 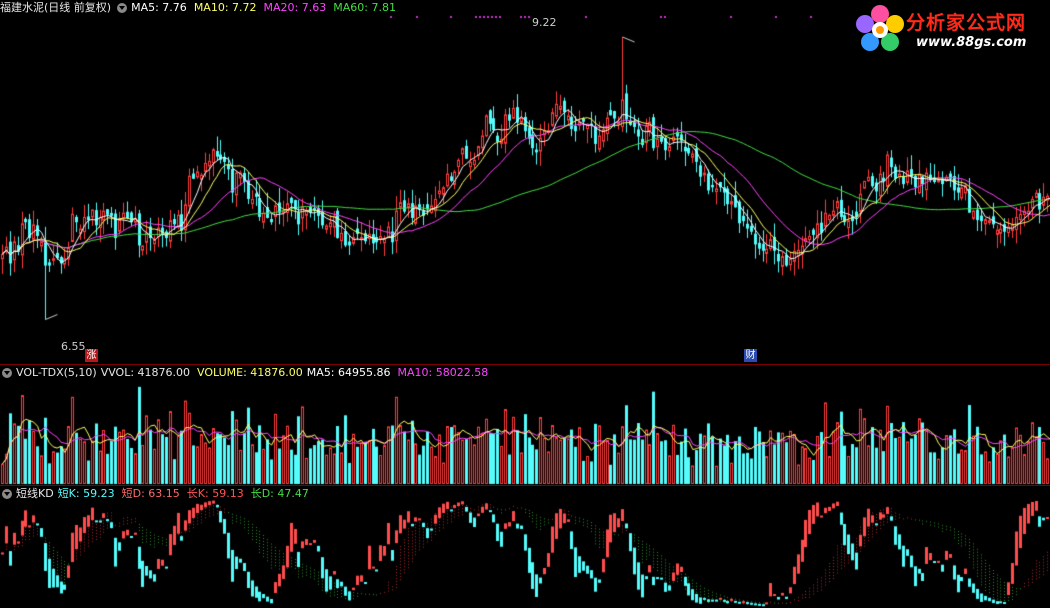 What do you see at coordinates (348, 372) in the screenshot?
I see `volume-ma5-value: MA5: 64955.86` at bounding box center [348, 372].